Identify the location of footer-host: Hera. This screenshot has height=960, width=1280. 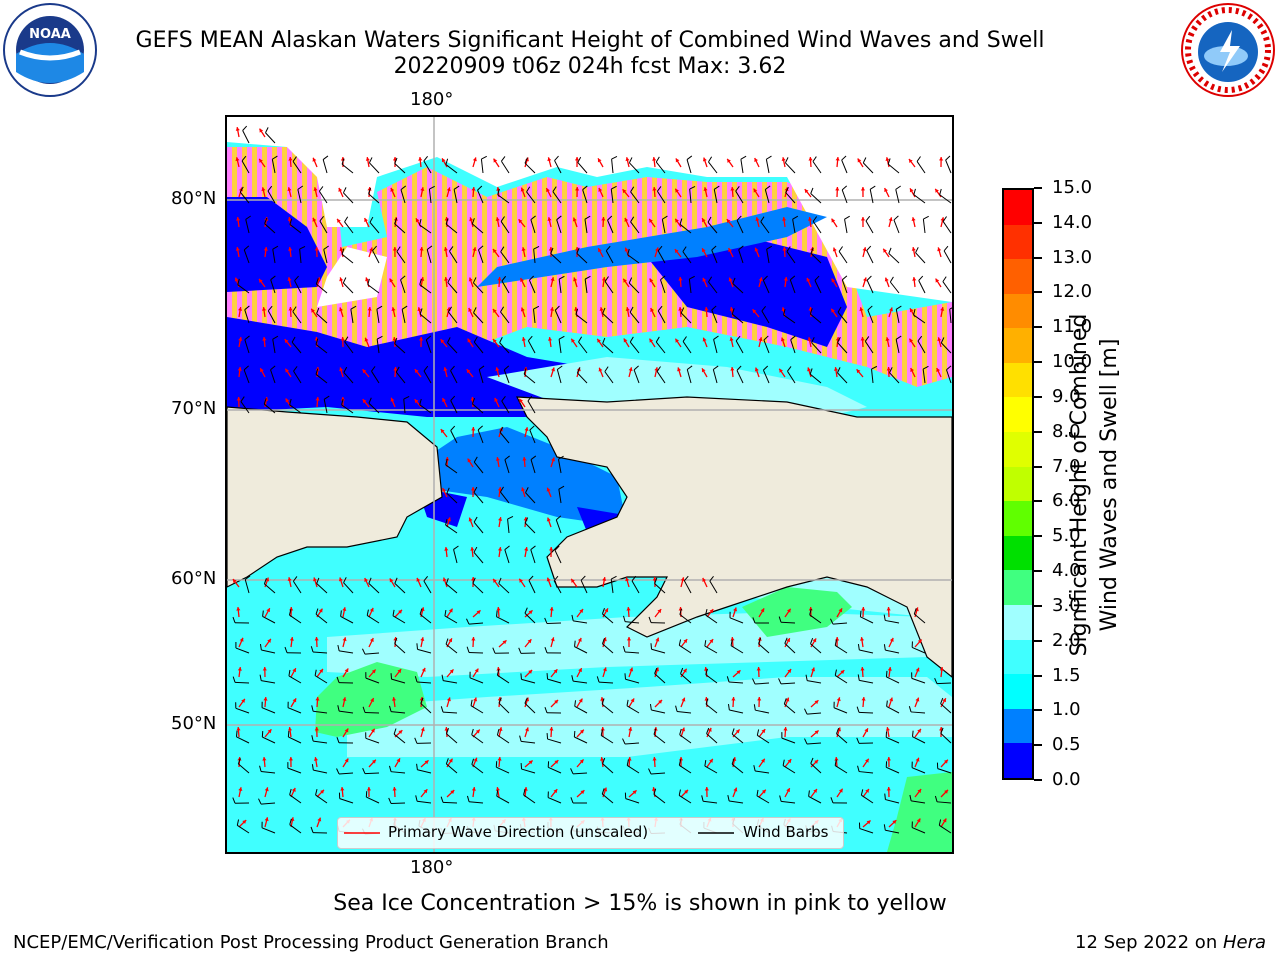
(1244, 942).